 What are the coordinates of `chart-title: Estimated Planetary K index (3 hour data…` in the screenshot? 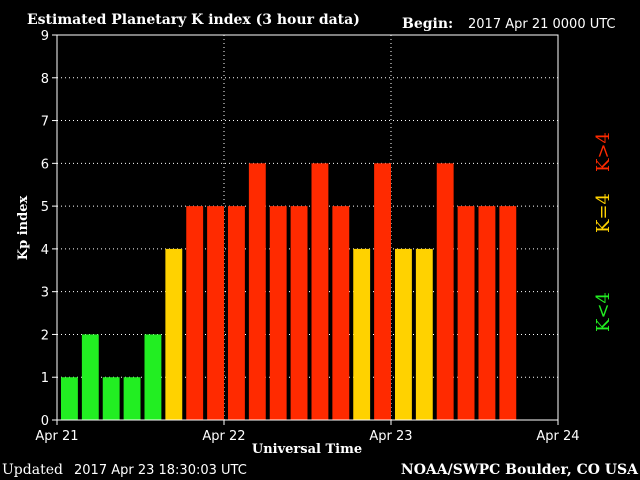 It's located at (193, 20).